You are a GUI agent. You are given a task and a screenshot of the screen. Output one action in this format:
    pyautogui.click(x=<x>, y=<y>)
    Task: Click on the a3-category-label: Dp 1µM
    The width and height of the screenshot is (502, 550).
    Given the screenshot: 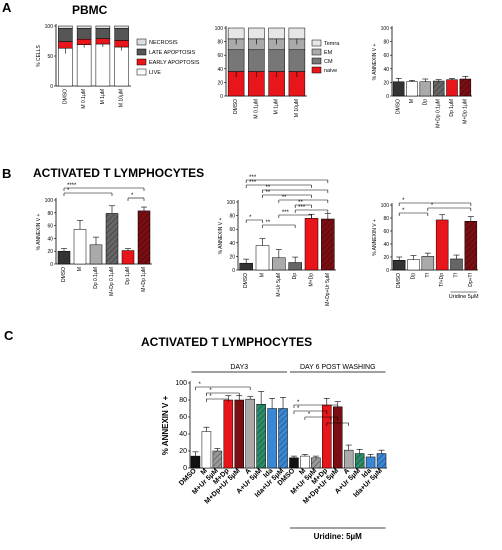 What is the action you would take?
    pyautogui.click(x=452, y=108)
    